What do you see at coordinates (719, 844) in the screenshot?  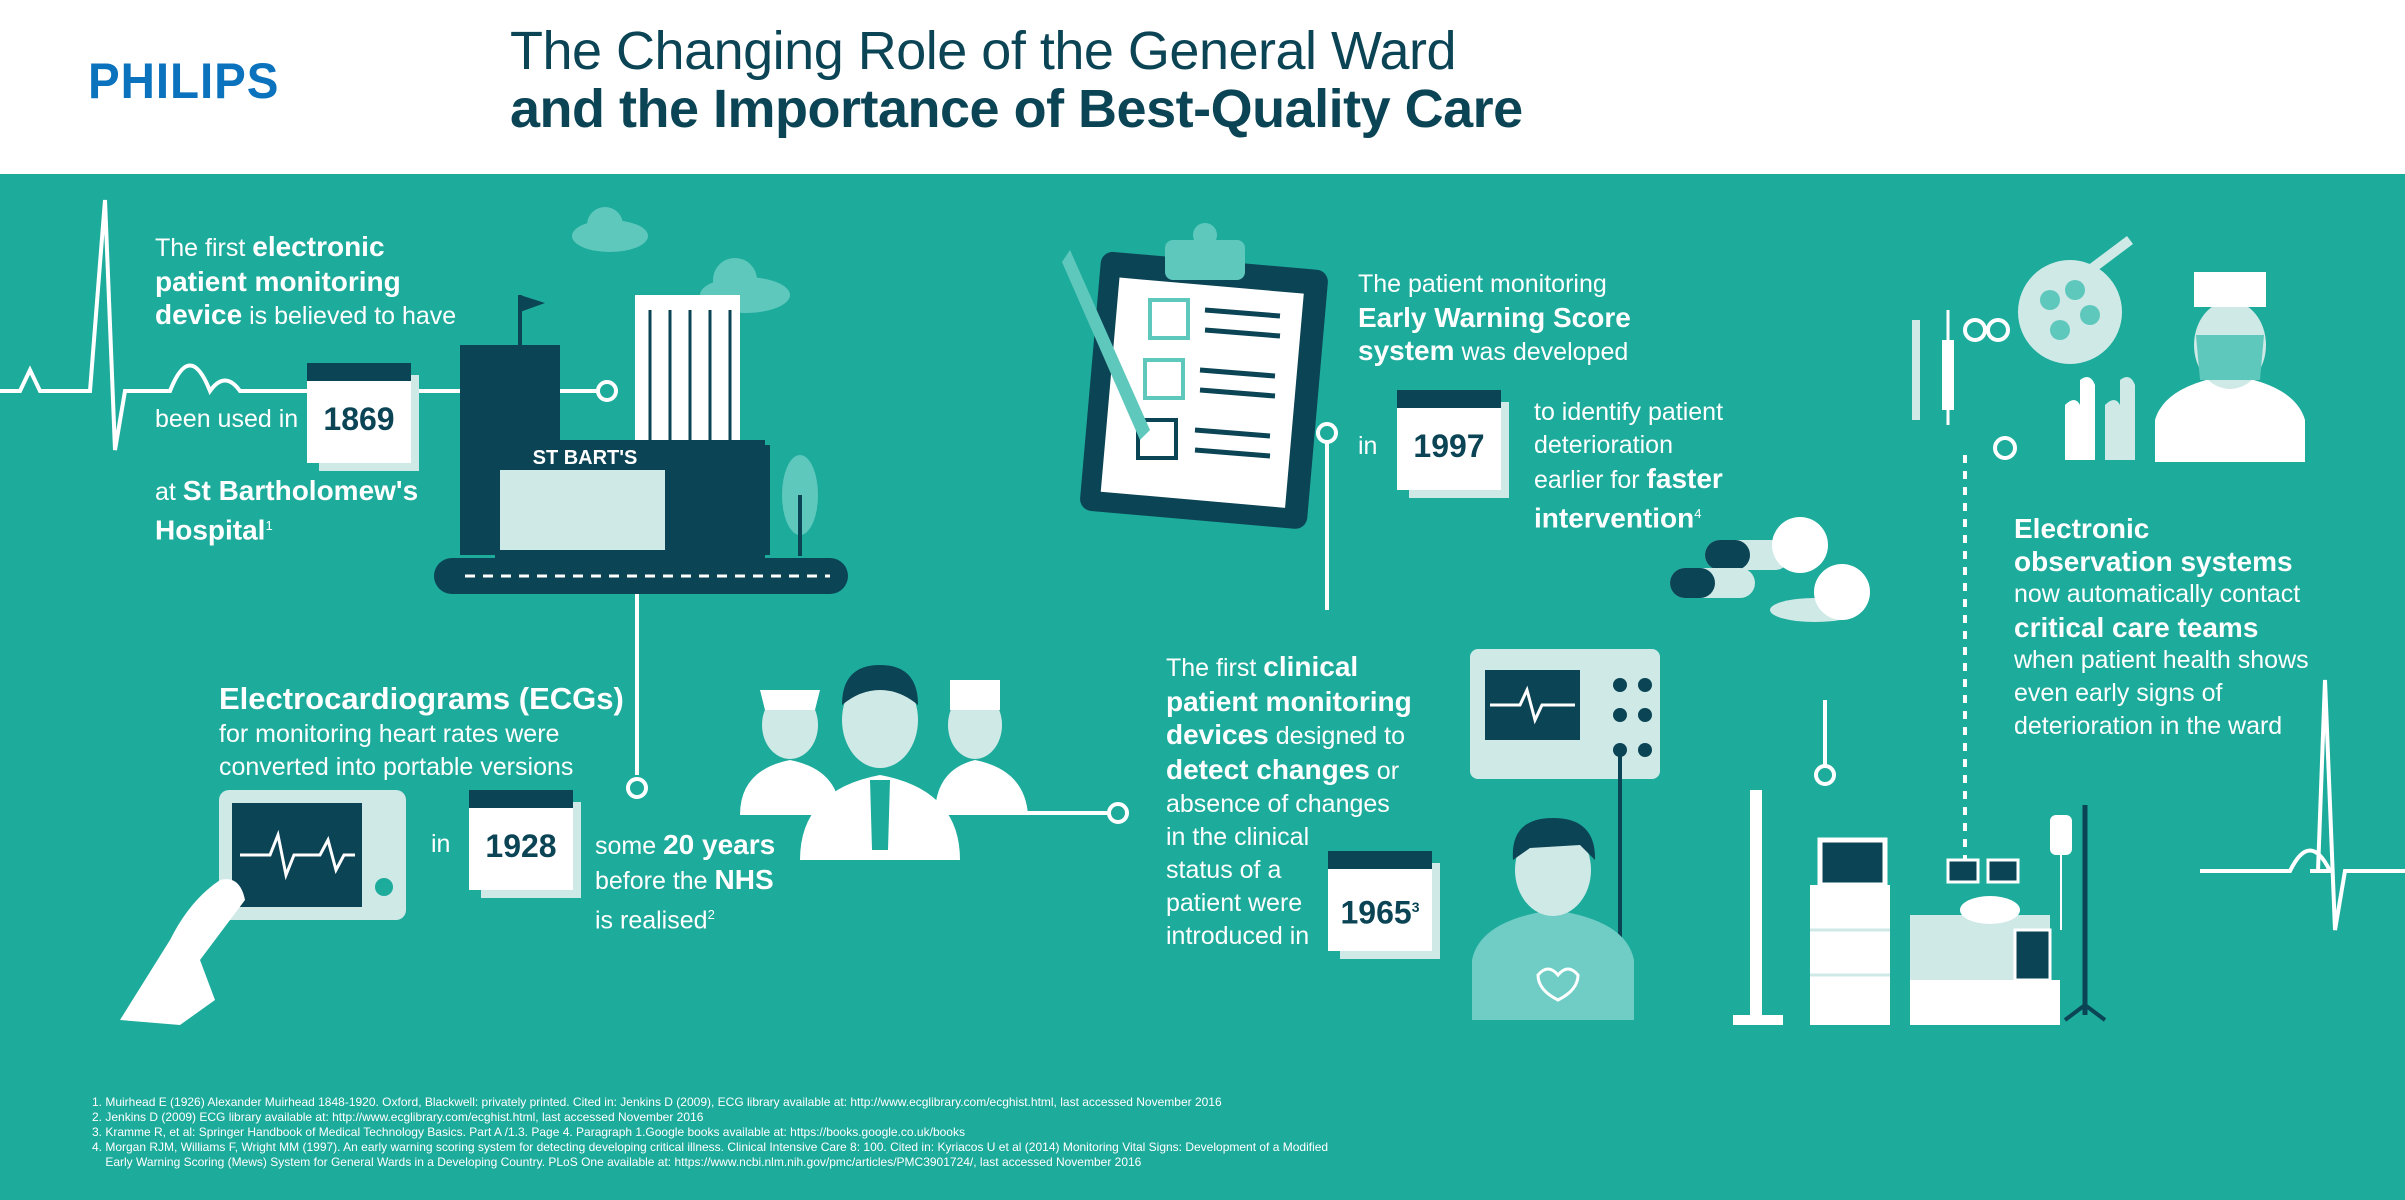 I see `text: 20 years` at bounding box center [719, 844].